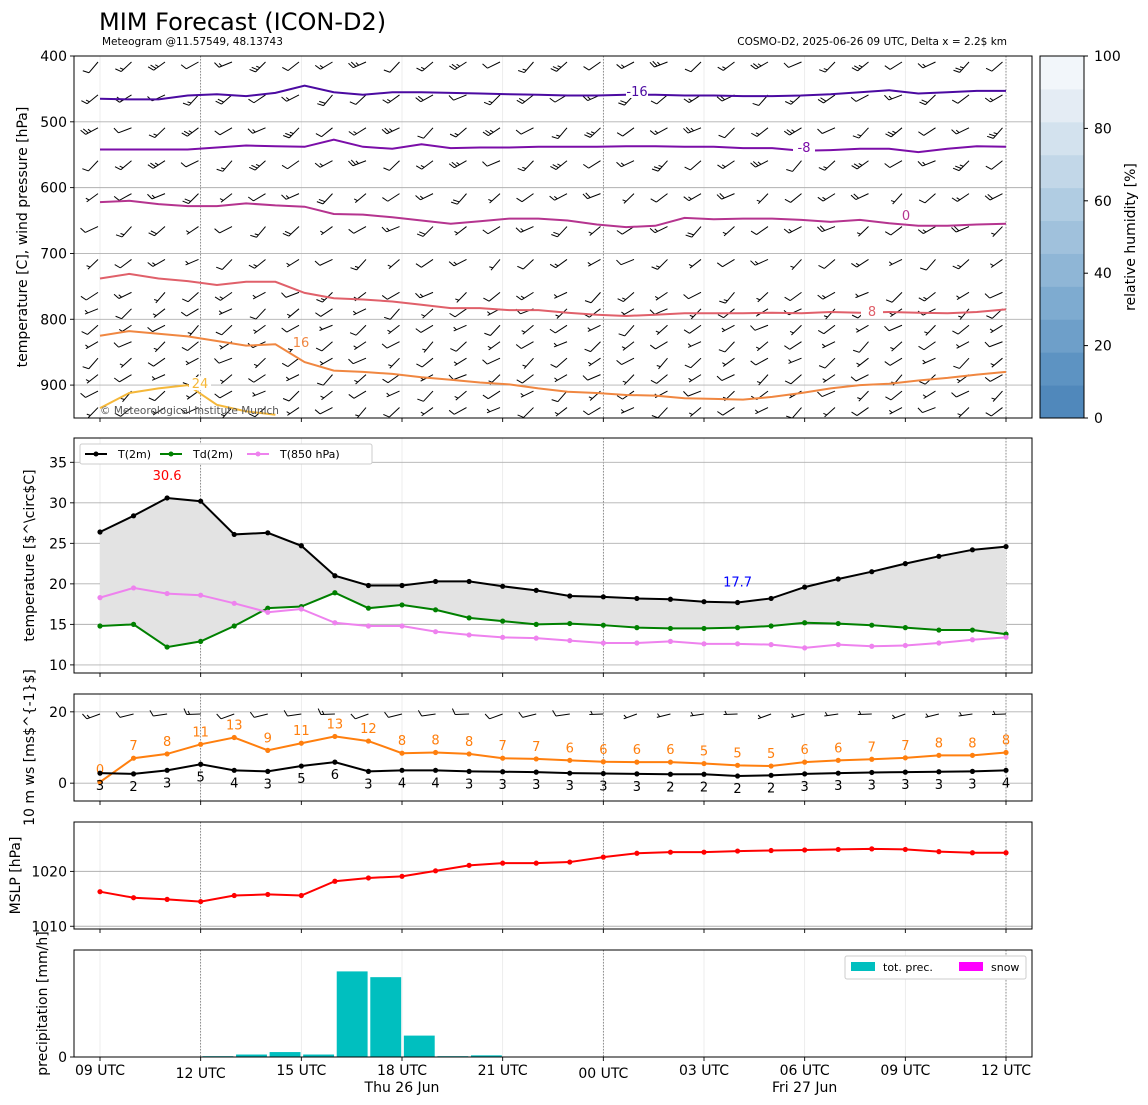  I want to click on temp-legend-label: Td(2m), so click(212, 454).